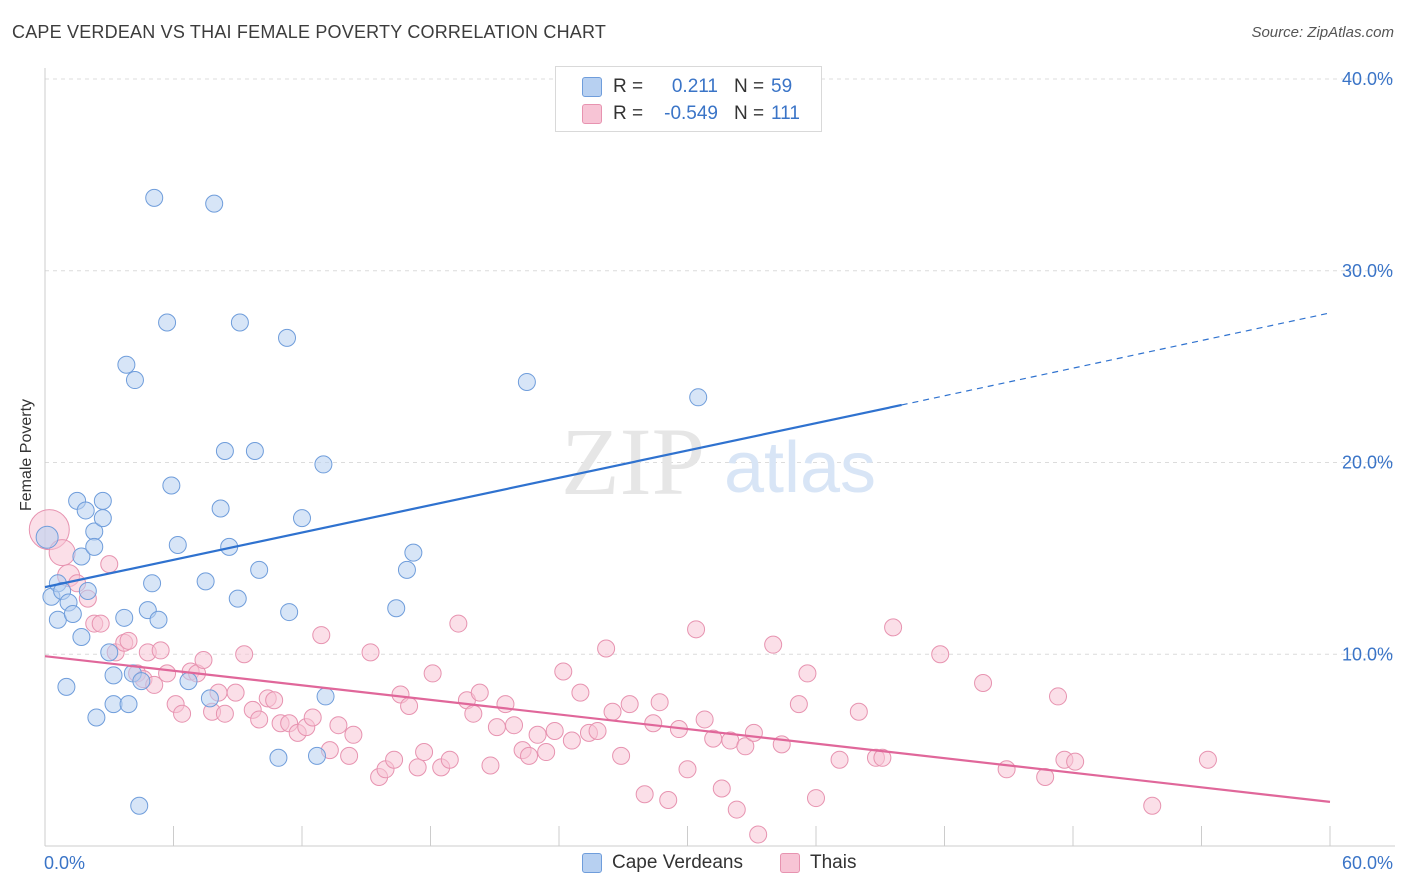 The width and height of the screenshot is (1406, 892). Describe the element at coordinates (1367, 79) in the screenshot. I see `y-tick-label: 40.0%` at that location.